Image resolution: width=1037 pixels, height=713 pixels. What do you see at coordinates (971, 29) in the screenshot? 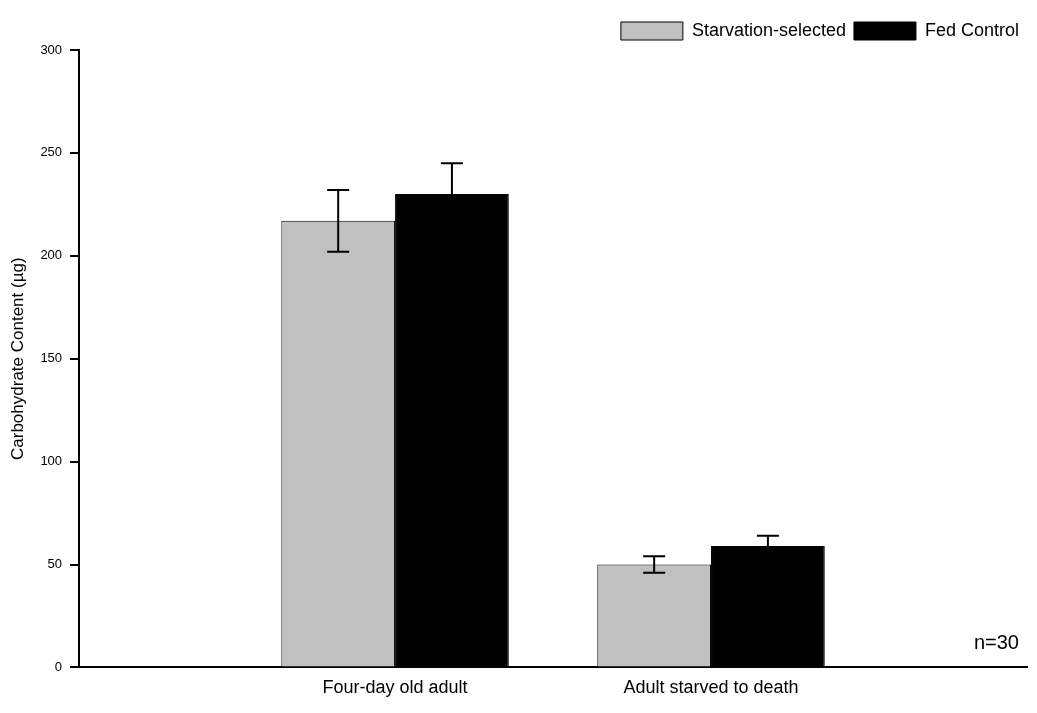
I see `legend-label: Fed Control` at bounding box center [971, 29].